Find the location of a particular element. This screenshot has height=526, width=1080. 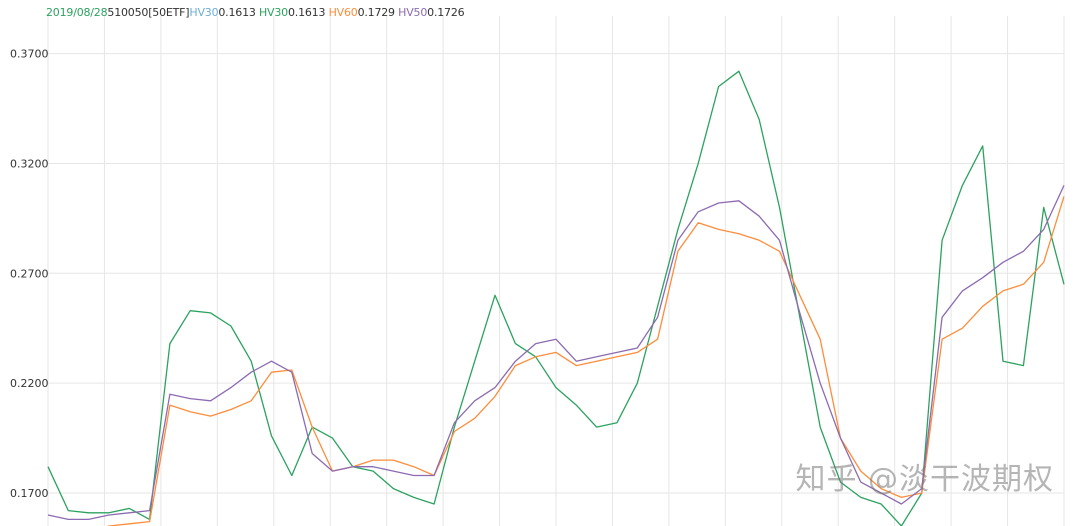

legend-item-hv30-b: HV300.1613 is located at coordinates (292, 12).